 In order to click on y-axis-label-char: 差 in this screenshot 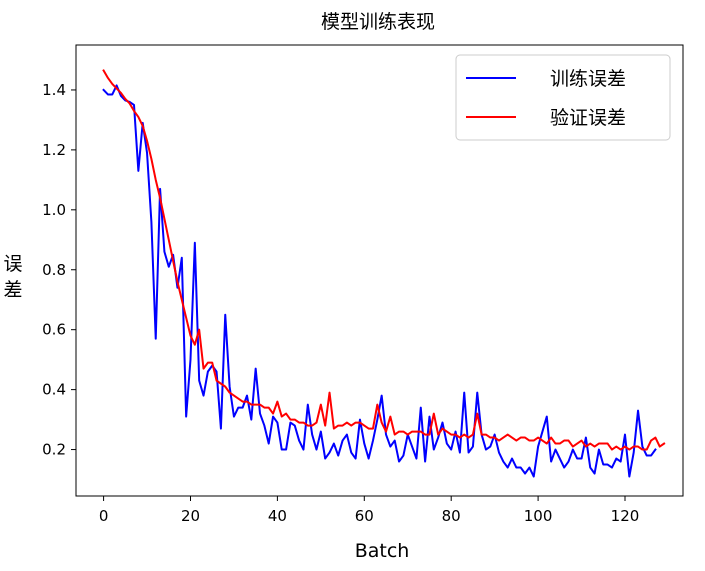, I will do `click(12, 290)`.